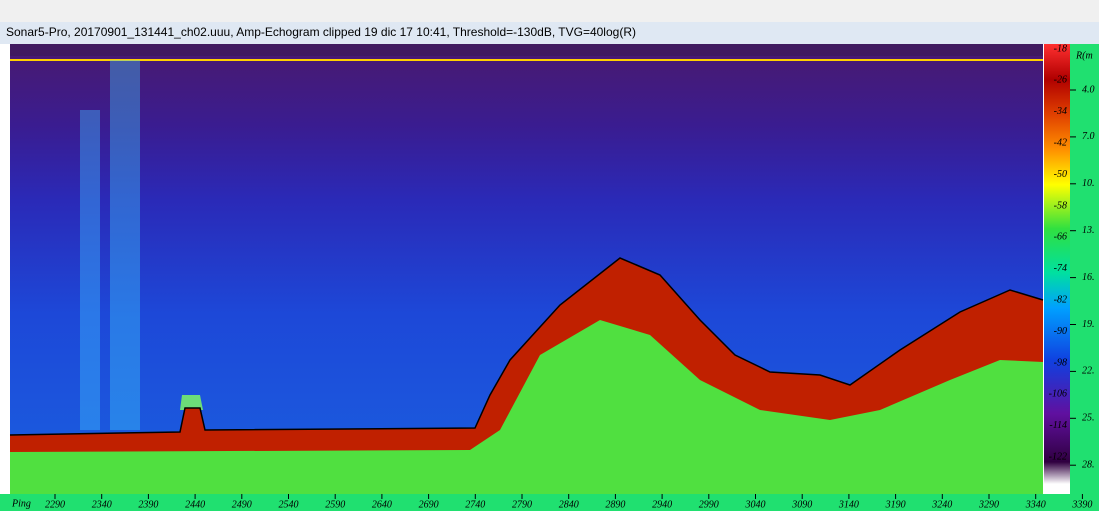 Image resolution: width=1099 pixels, height=511 pixels. I want to click on range-label: 22., so click(1088, 371).